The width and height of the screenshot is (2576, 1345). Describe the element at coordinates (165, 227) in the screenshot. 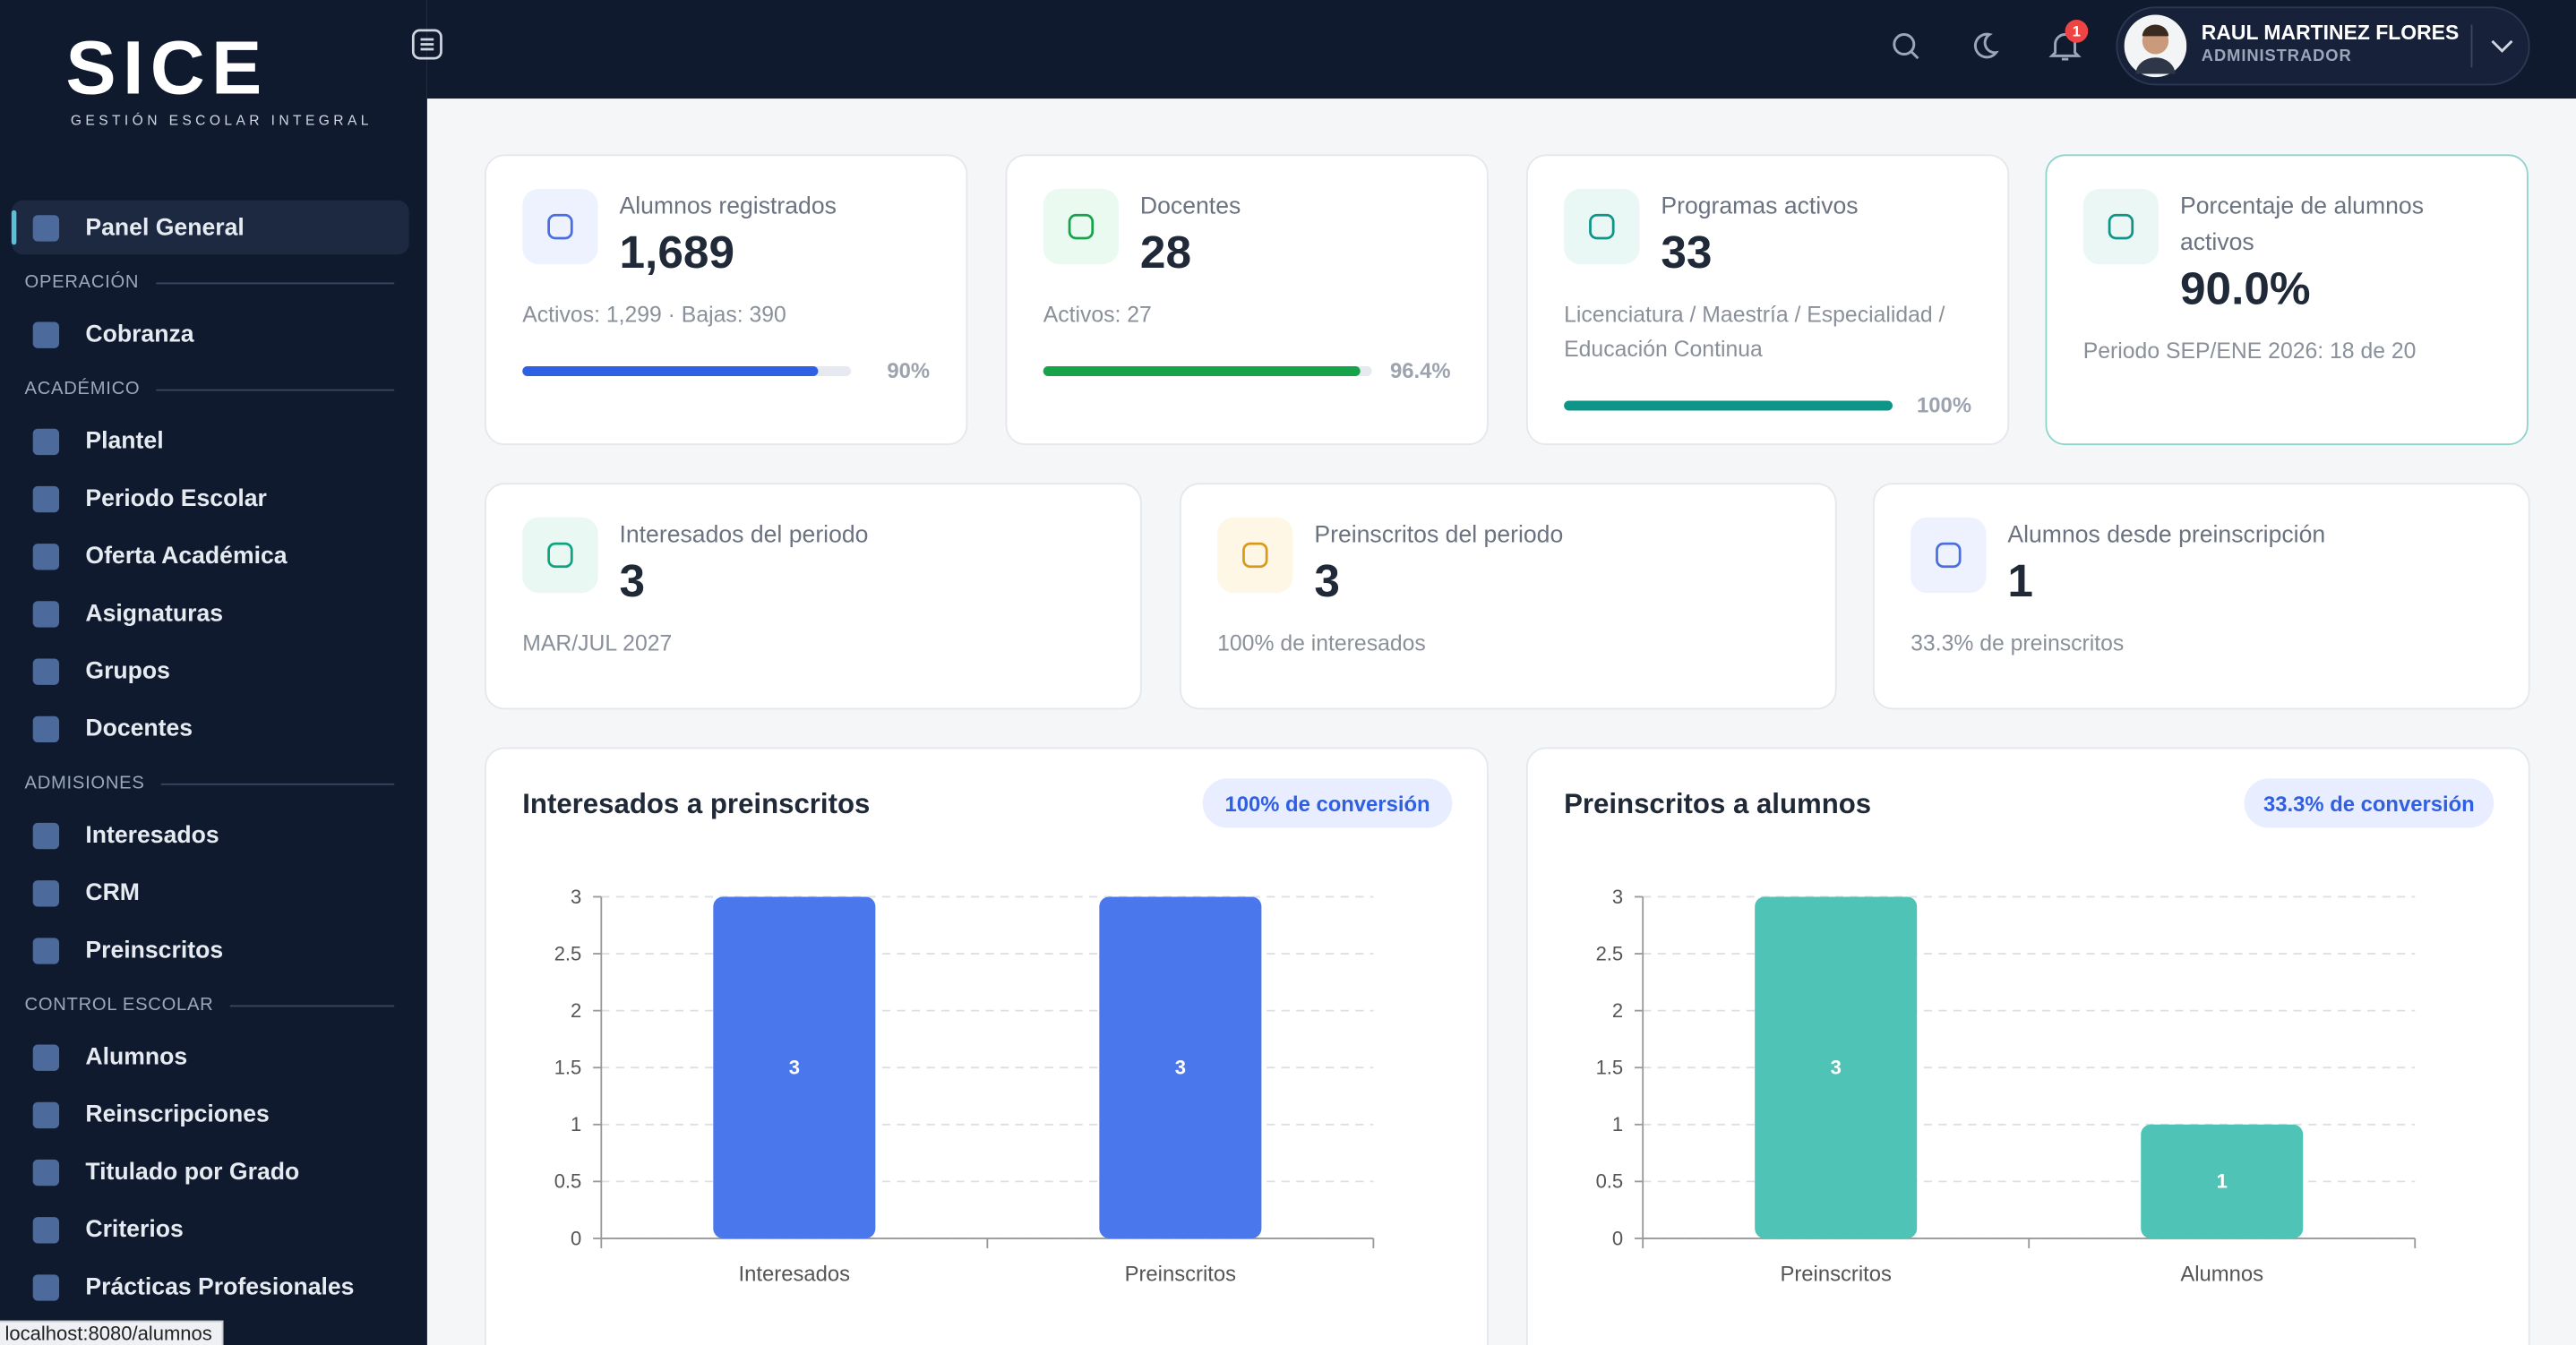

I see `nav-label: Panel General` at that location.